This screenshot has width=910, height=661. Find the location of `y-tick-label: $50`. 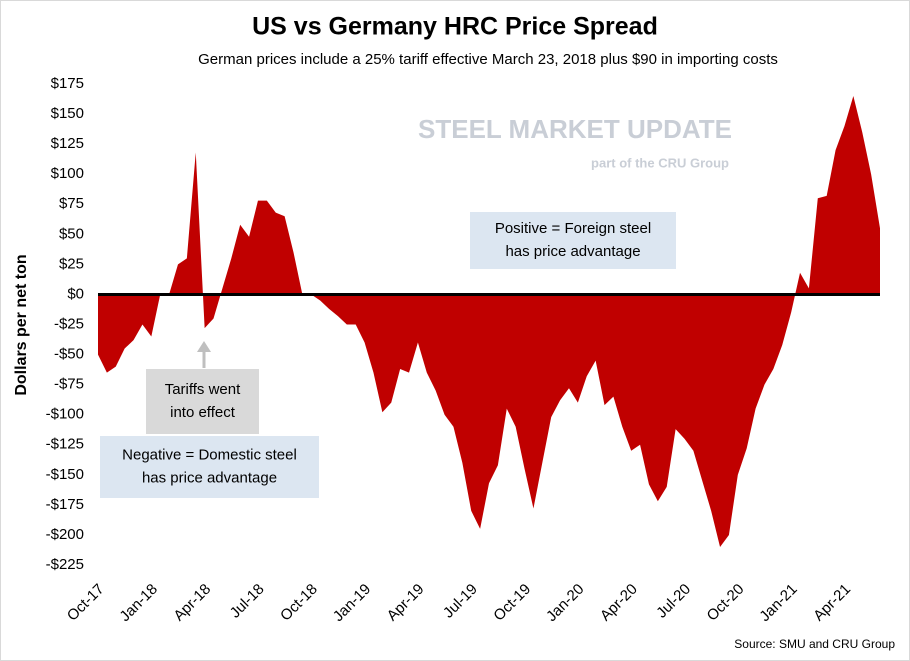

y-tick-label: $50 is located at coordinates (71, 233).